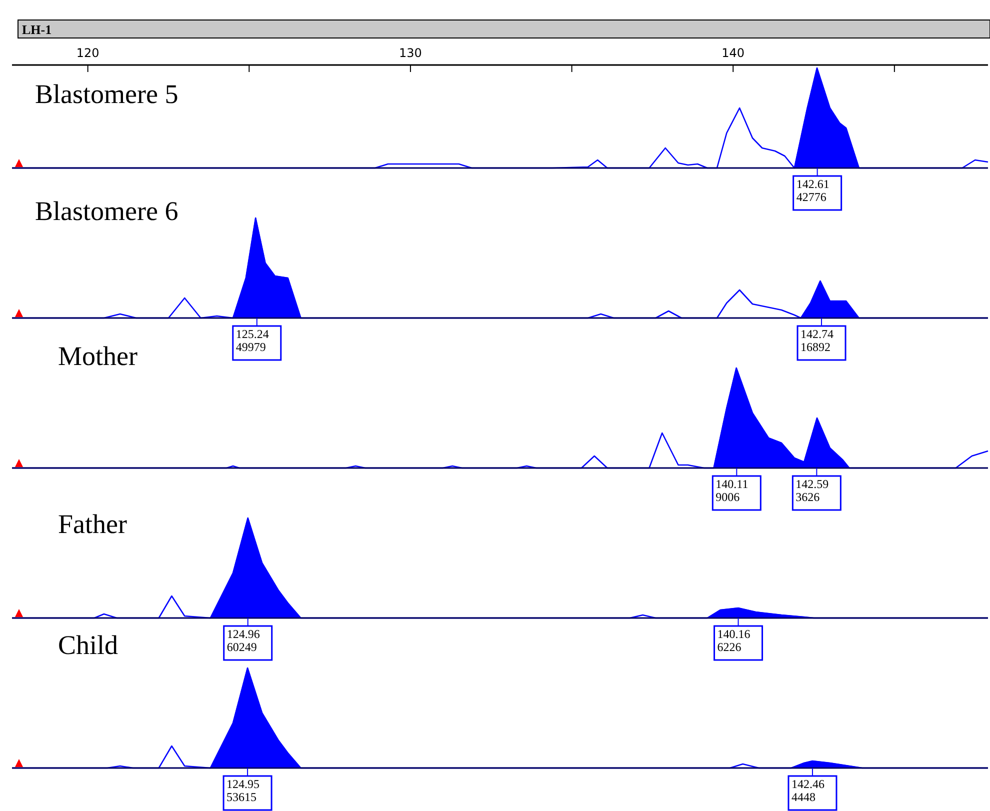 Image resolution: width=990 pixels, height=811 pixels. Describe the element at coordinates (243, 640) in the screenshot. I see `annotation: 124.96 60249` at that location.